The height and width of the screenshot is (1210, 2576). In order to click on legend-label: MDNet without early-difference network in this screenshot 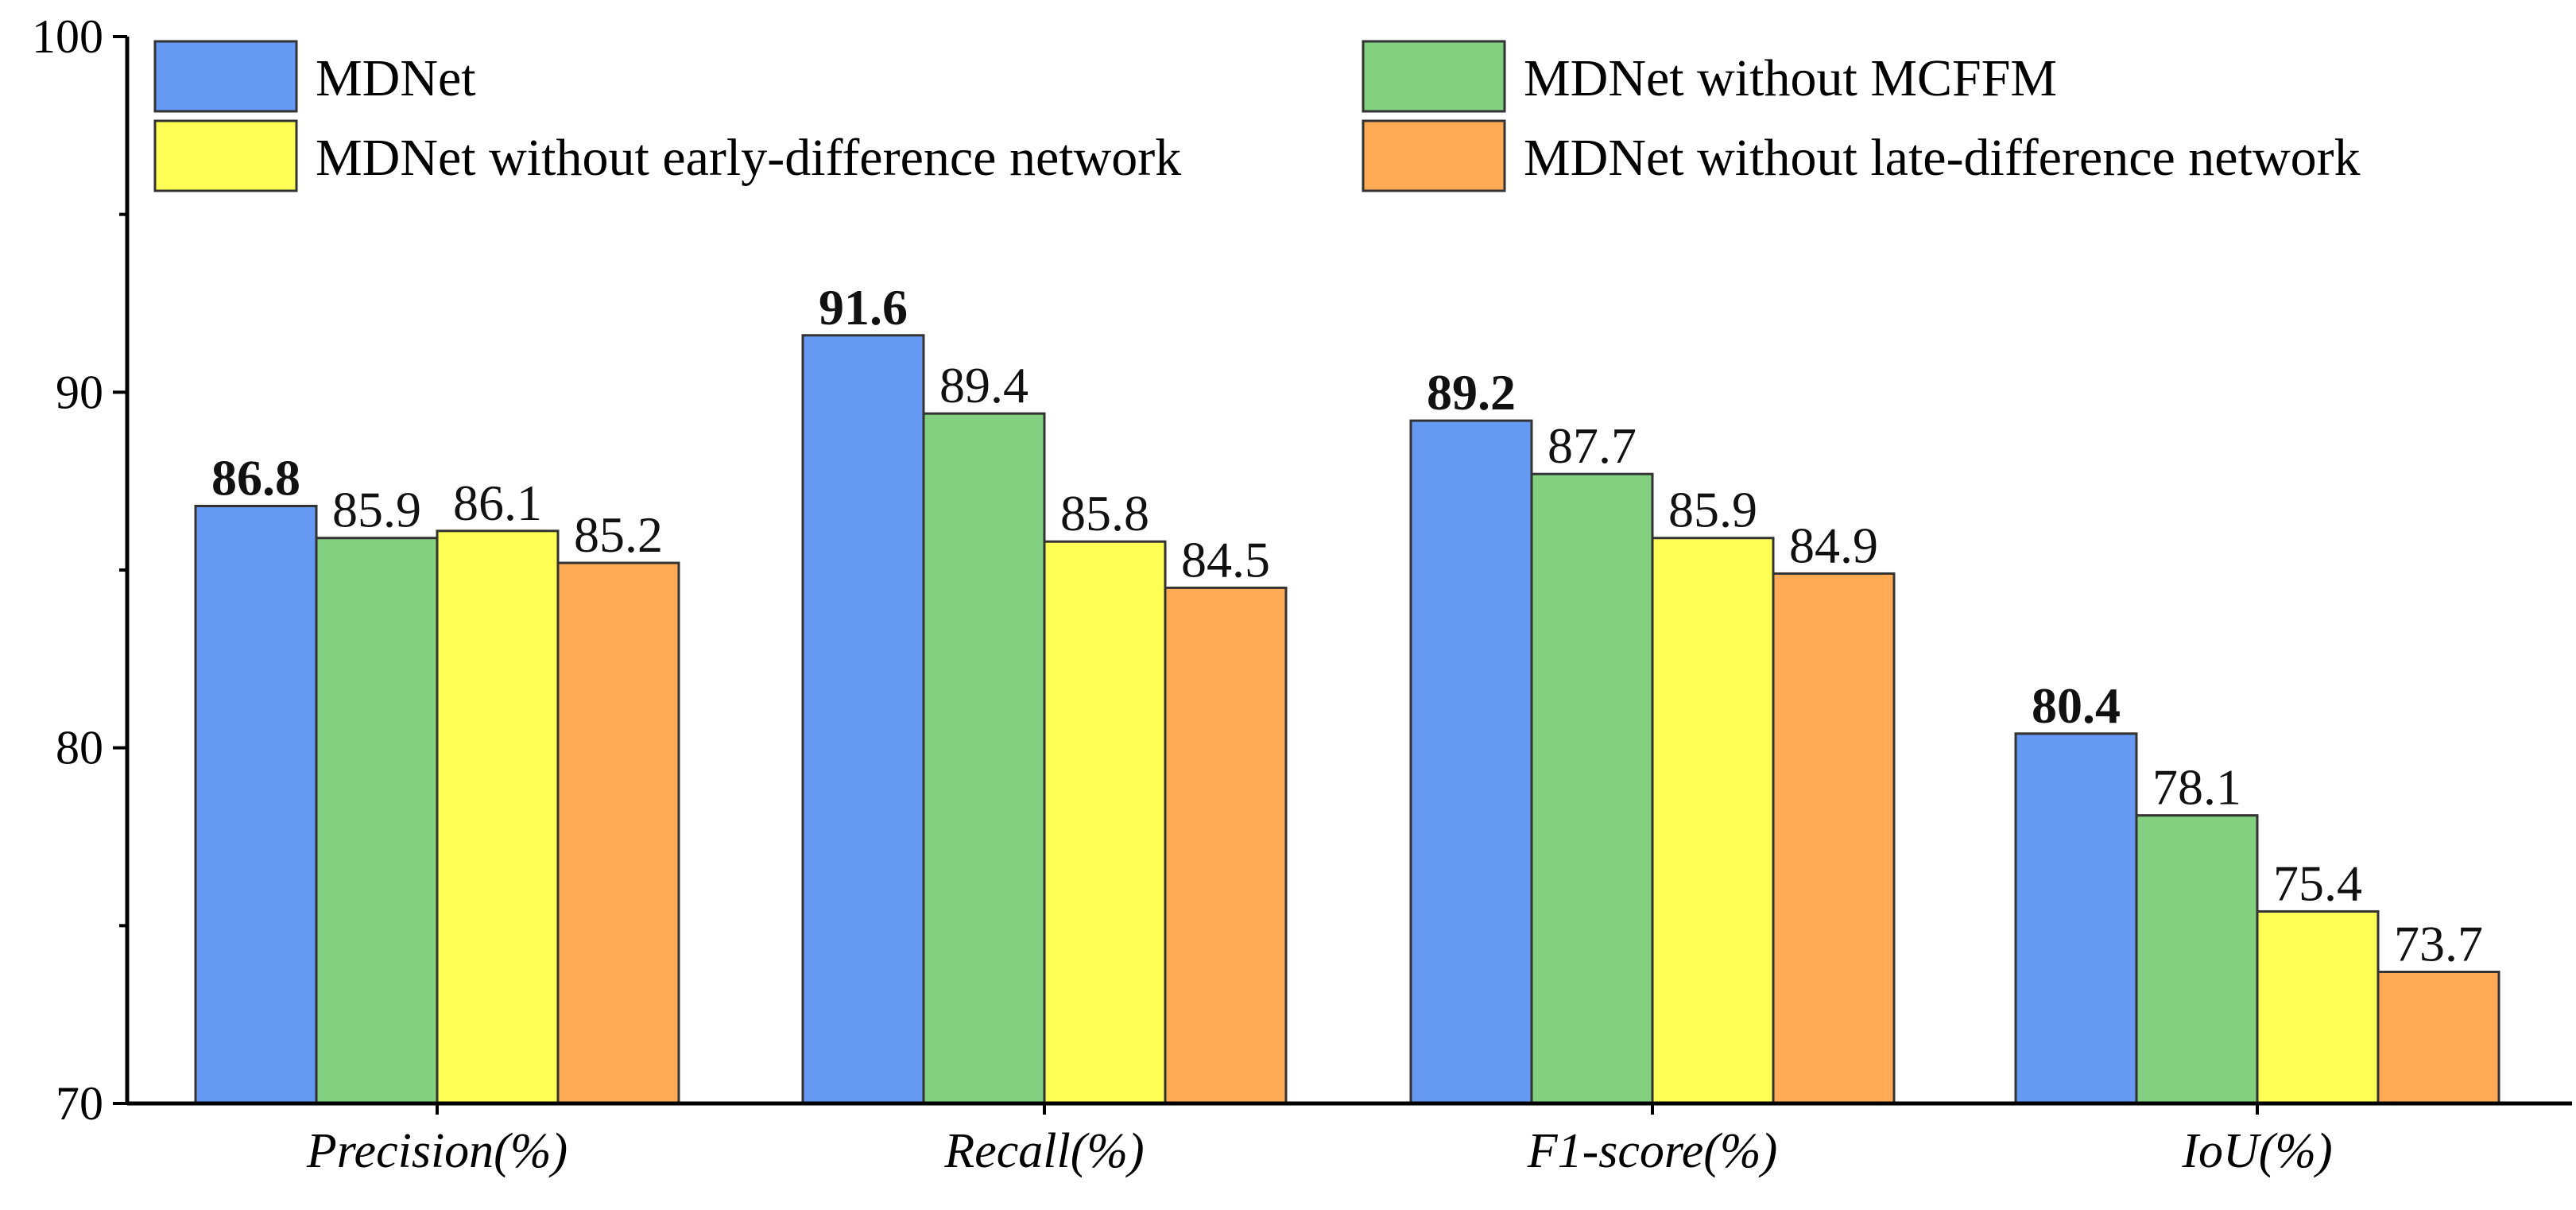, I will do `click(748, 158)`.